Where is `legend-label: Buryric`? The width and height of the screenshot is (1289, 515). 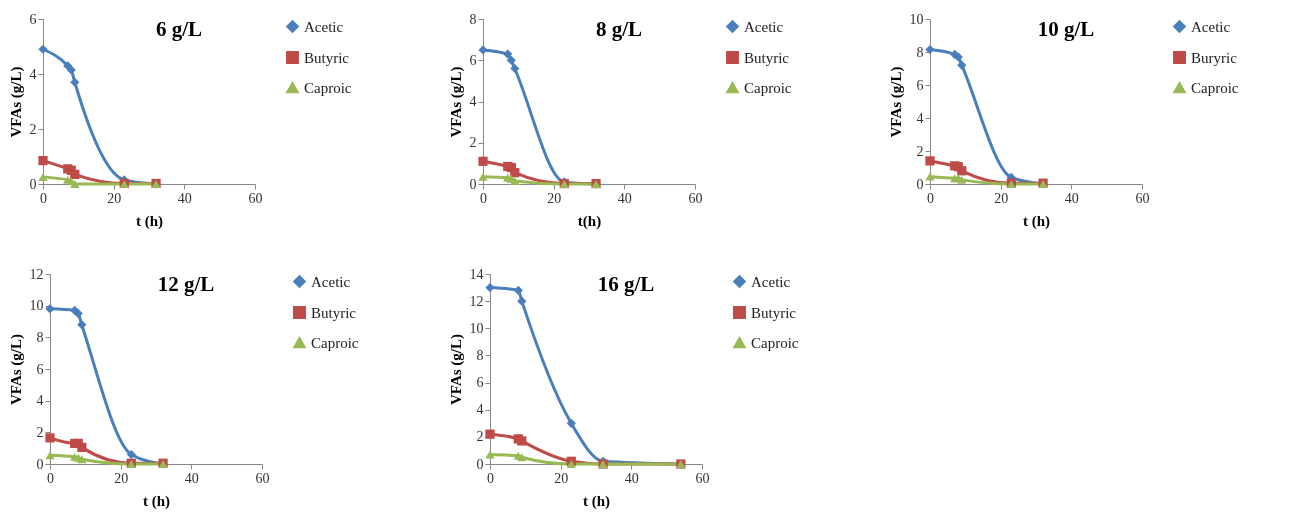 legend-label: Buryric is located at coordinates (1214, 57).